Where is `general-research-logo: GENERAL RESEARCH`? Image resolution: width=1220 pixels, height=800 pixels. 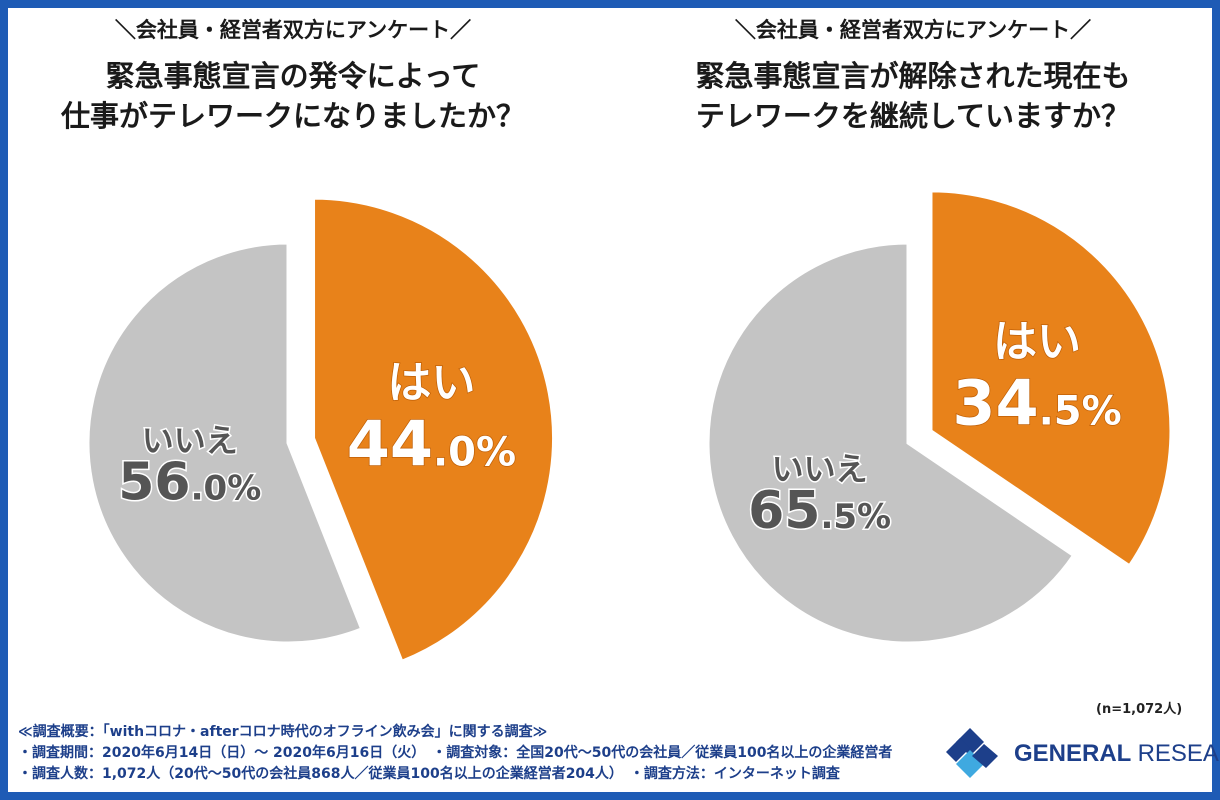
general-research-logo: GENERAL RESEARCH is located at coordinates (1080, 754).